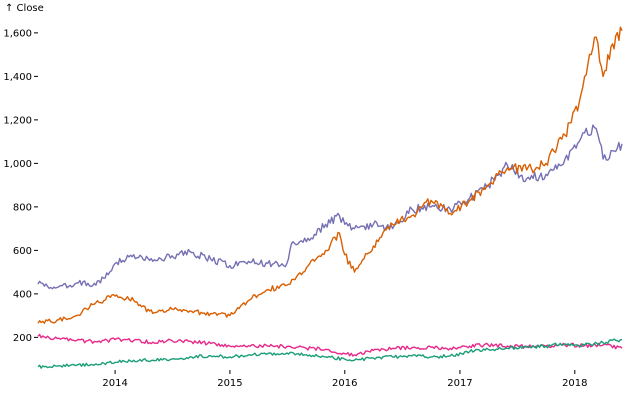  What do you see at coordinates (22, 338) in the screenshot?
I see `y-tick-label: 200` at bounding box center [22, 338].